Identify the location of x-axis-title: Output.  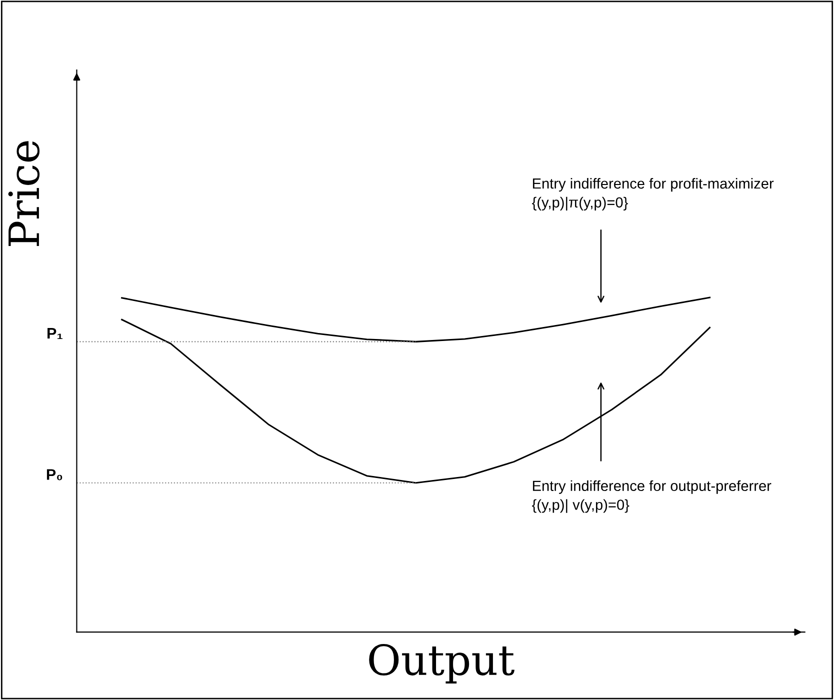
(441, 664).